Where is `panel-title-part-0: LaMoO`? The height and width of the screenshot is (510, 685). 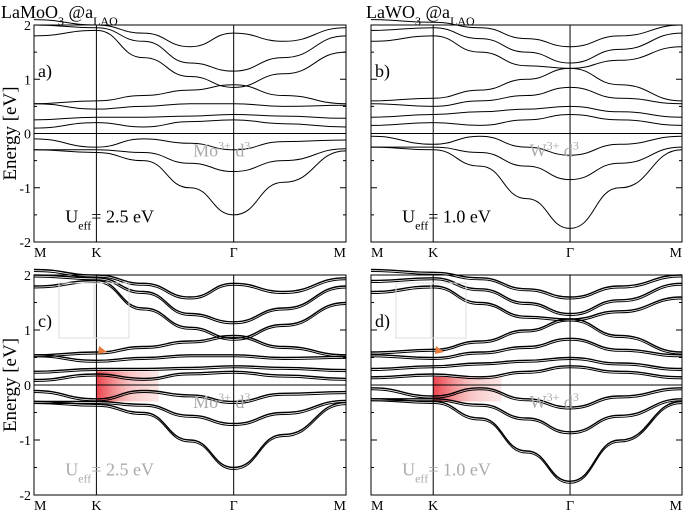
panel-title-part-0: LaMoO is located at coordinates (29, 12).